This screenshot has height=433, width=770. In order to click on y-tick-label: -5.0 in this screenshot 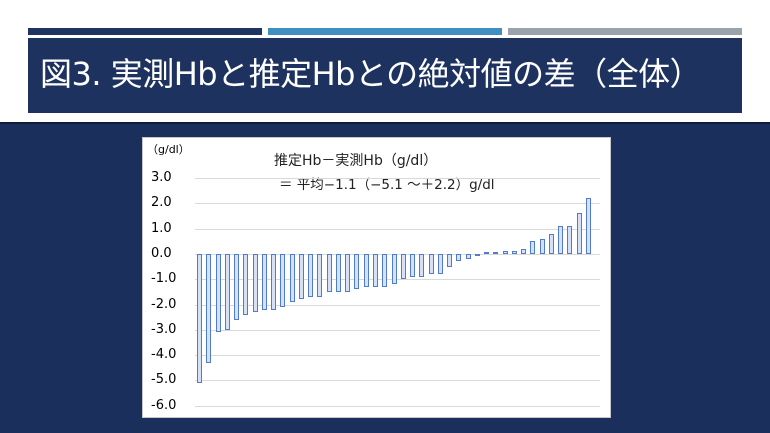, I will do `click(164, 380)`.